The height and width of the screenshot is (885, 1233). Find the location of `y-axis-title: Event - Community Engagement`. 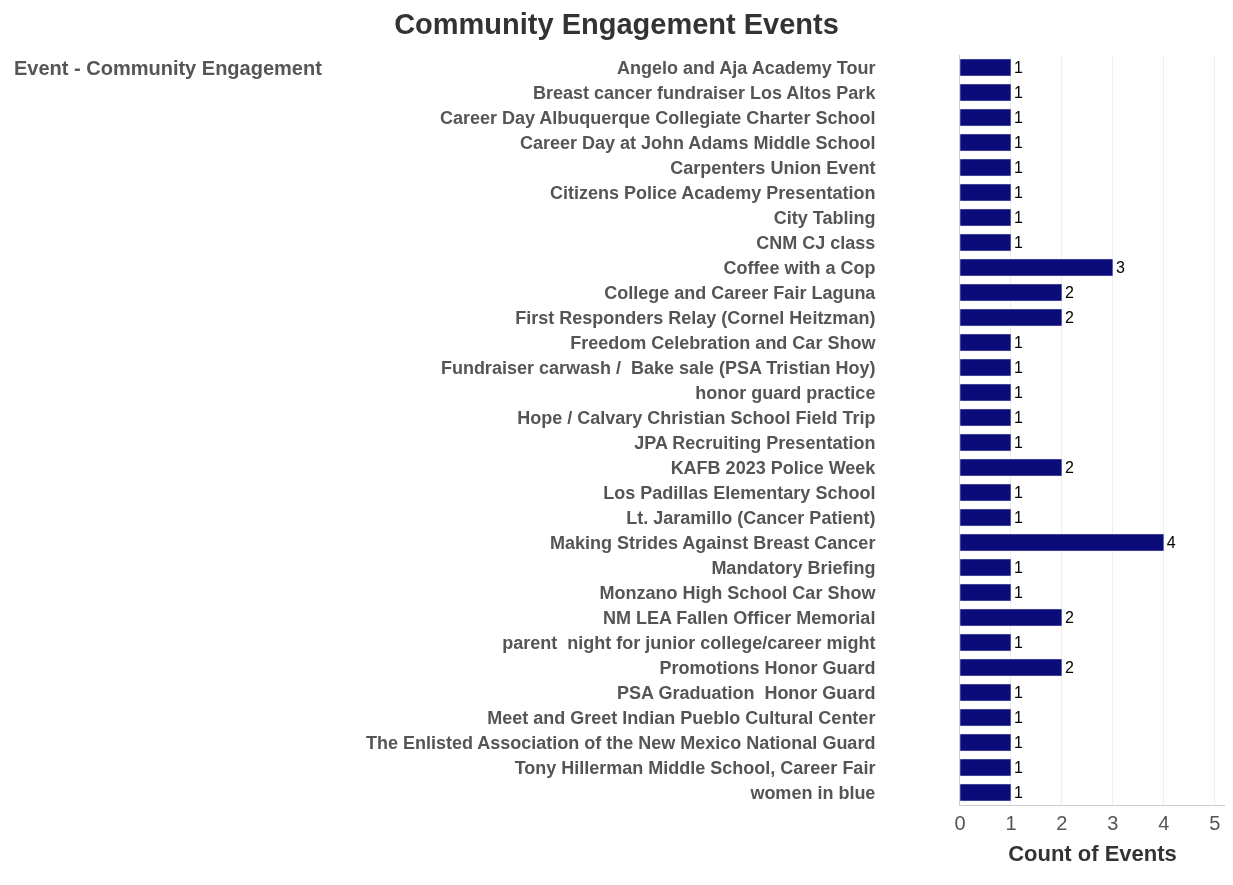

y-axis-title: Event - Community Engagement is located at coordinates (168, 68).